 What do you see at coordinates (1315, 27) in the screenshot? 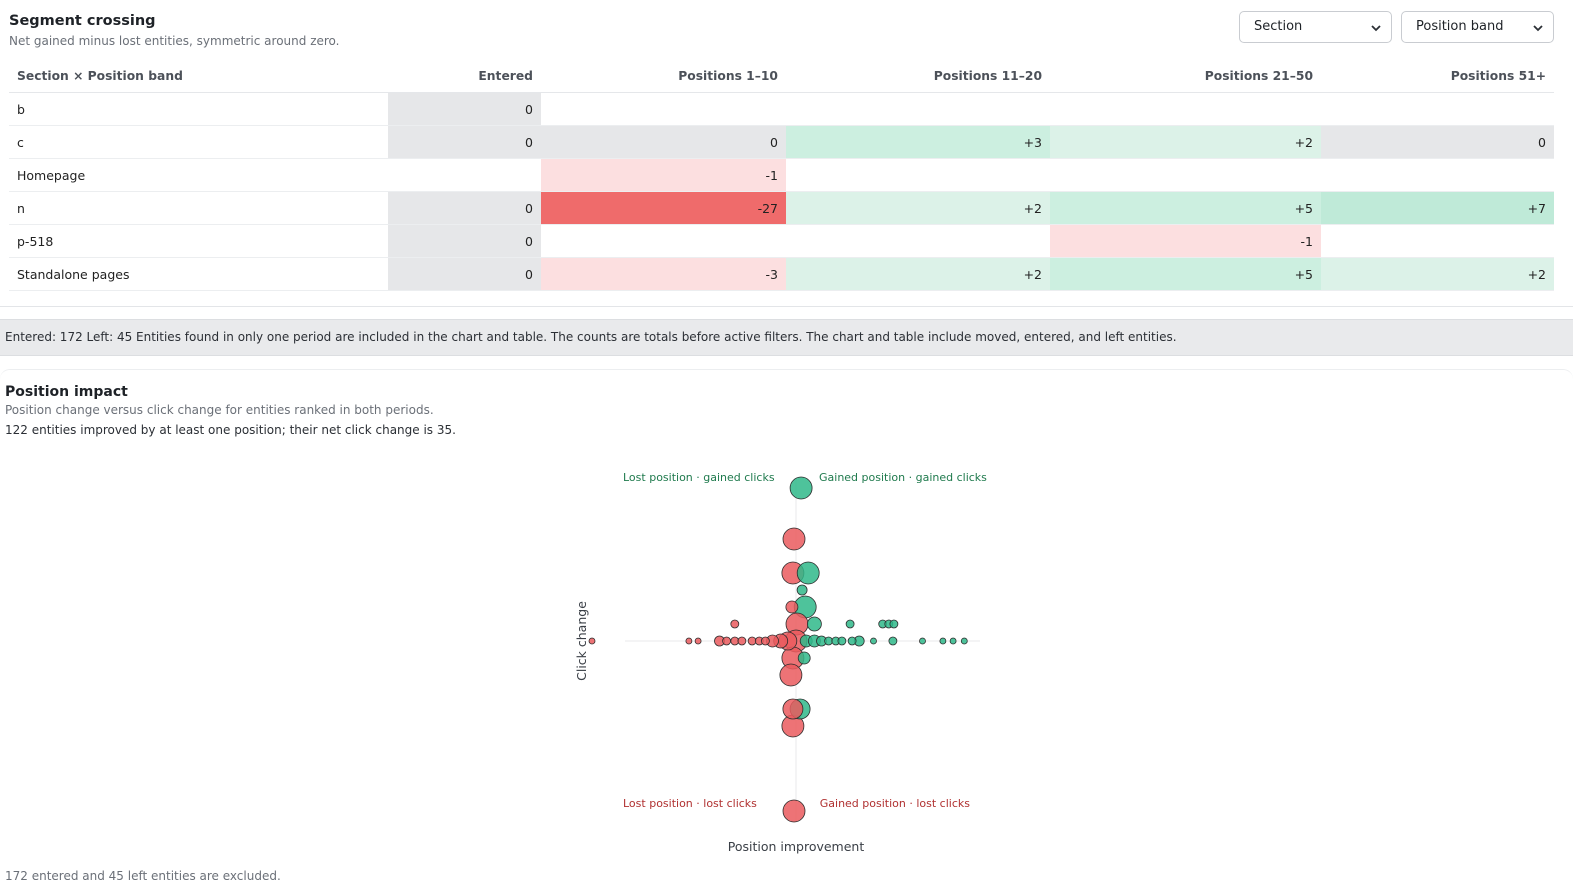
I see `row-dimension-select: Section` at bounding box center [1315, 27].